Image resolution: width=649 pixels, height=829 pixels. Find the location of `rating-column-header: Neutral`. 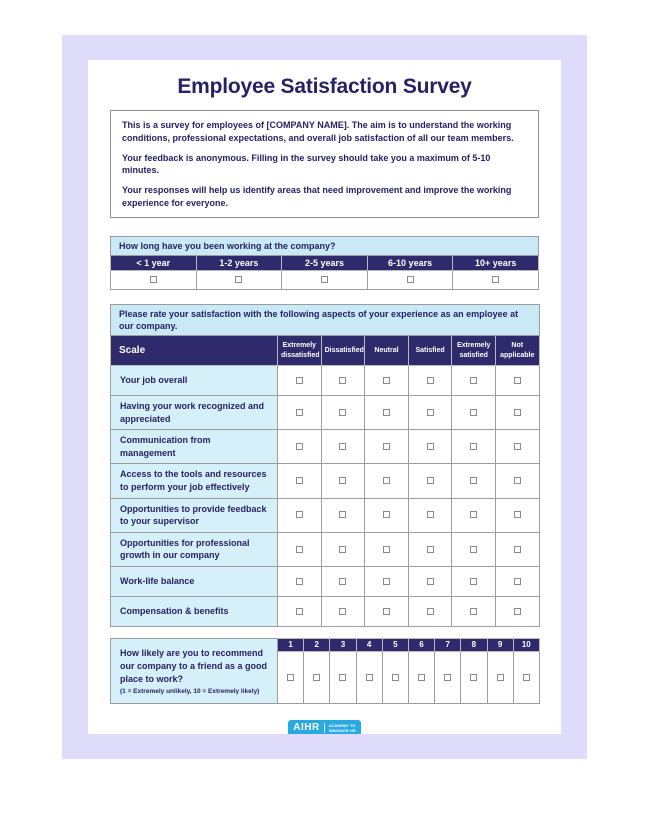

rating-column-header: Neutral is located at coordinates (386, 351).